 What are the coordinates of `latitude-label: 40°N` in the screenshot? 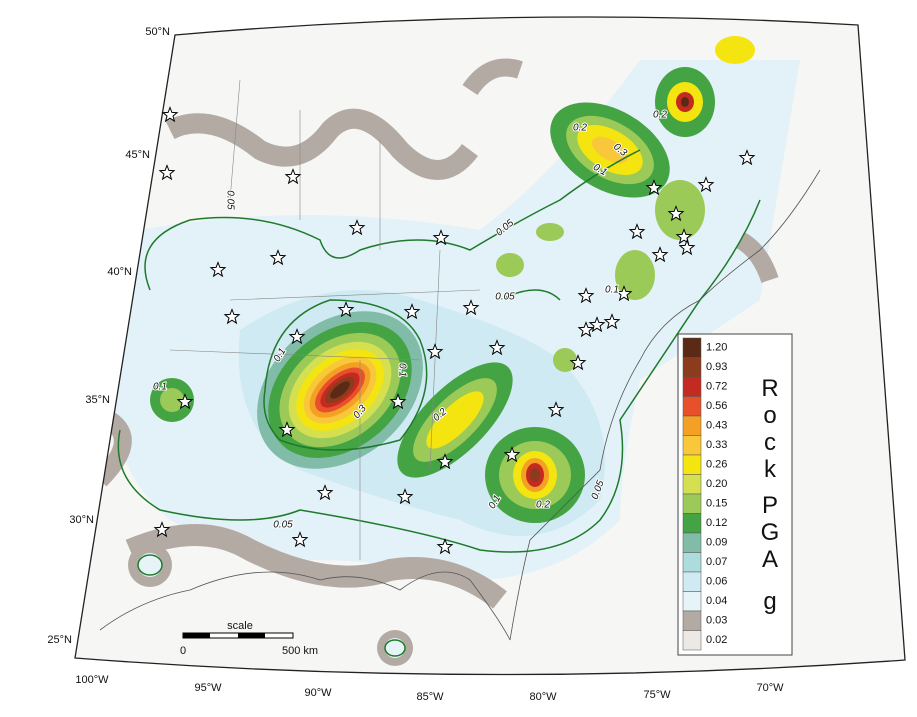 It's located at (119, 272).